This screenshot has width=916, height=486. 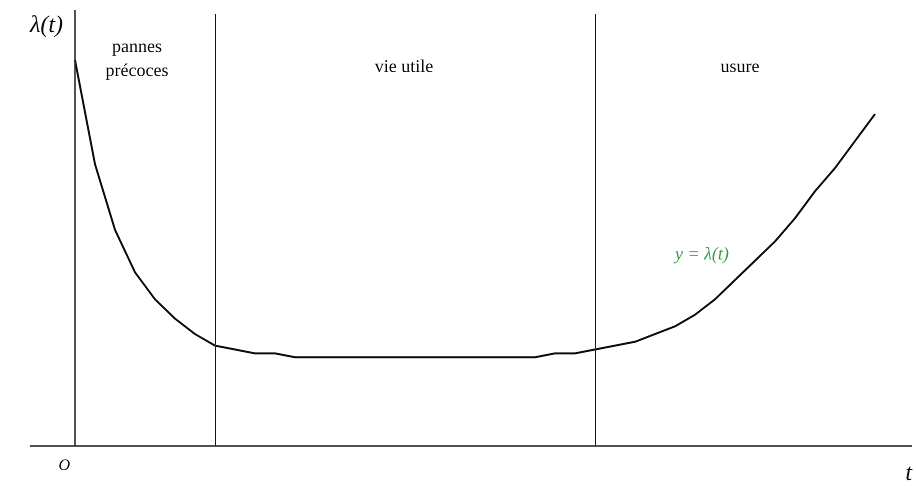 I want to click on text: O, so click(x=64, y=465).